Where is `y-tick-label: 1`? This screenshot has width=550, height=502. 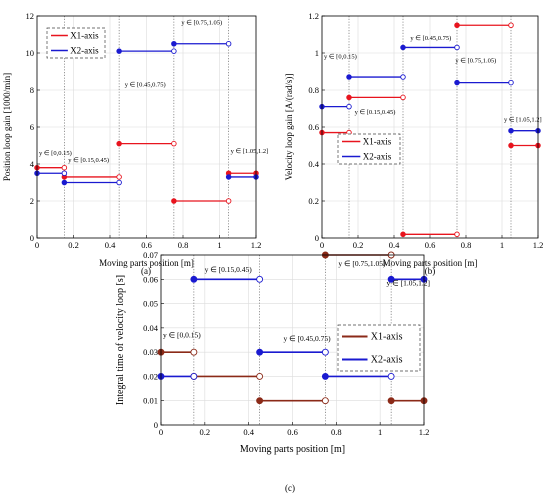 y-tick-label: 1 is located at coordinates (317, 53).